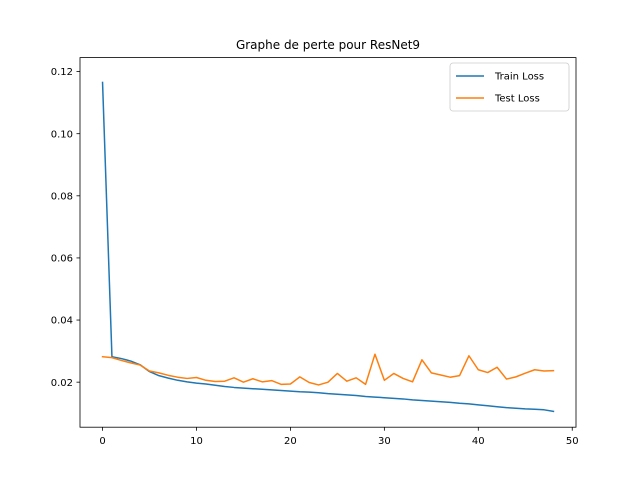 Image resolution: width=640 pixels, height=484 pixels. What do you see at coordinates (478, 441) in the screenshot?
I see `x-tick-label: 40` at bounding box center [478, 441].